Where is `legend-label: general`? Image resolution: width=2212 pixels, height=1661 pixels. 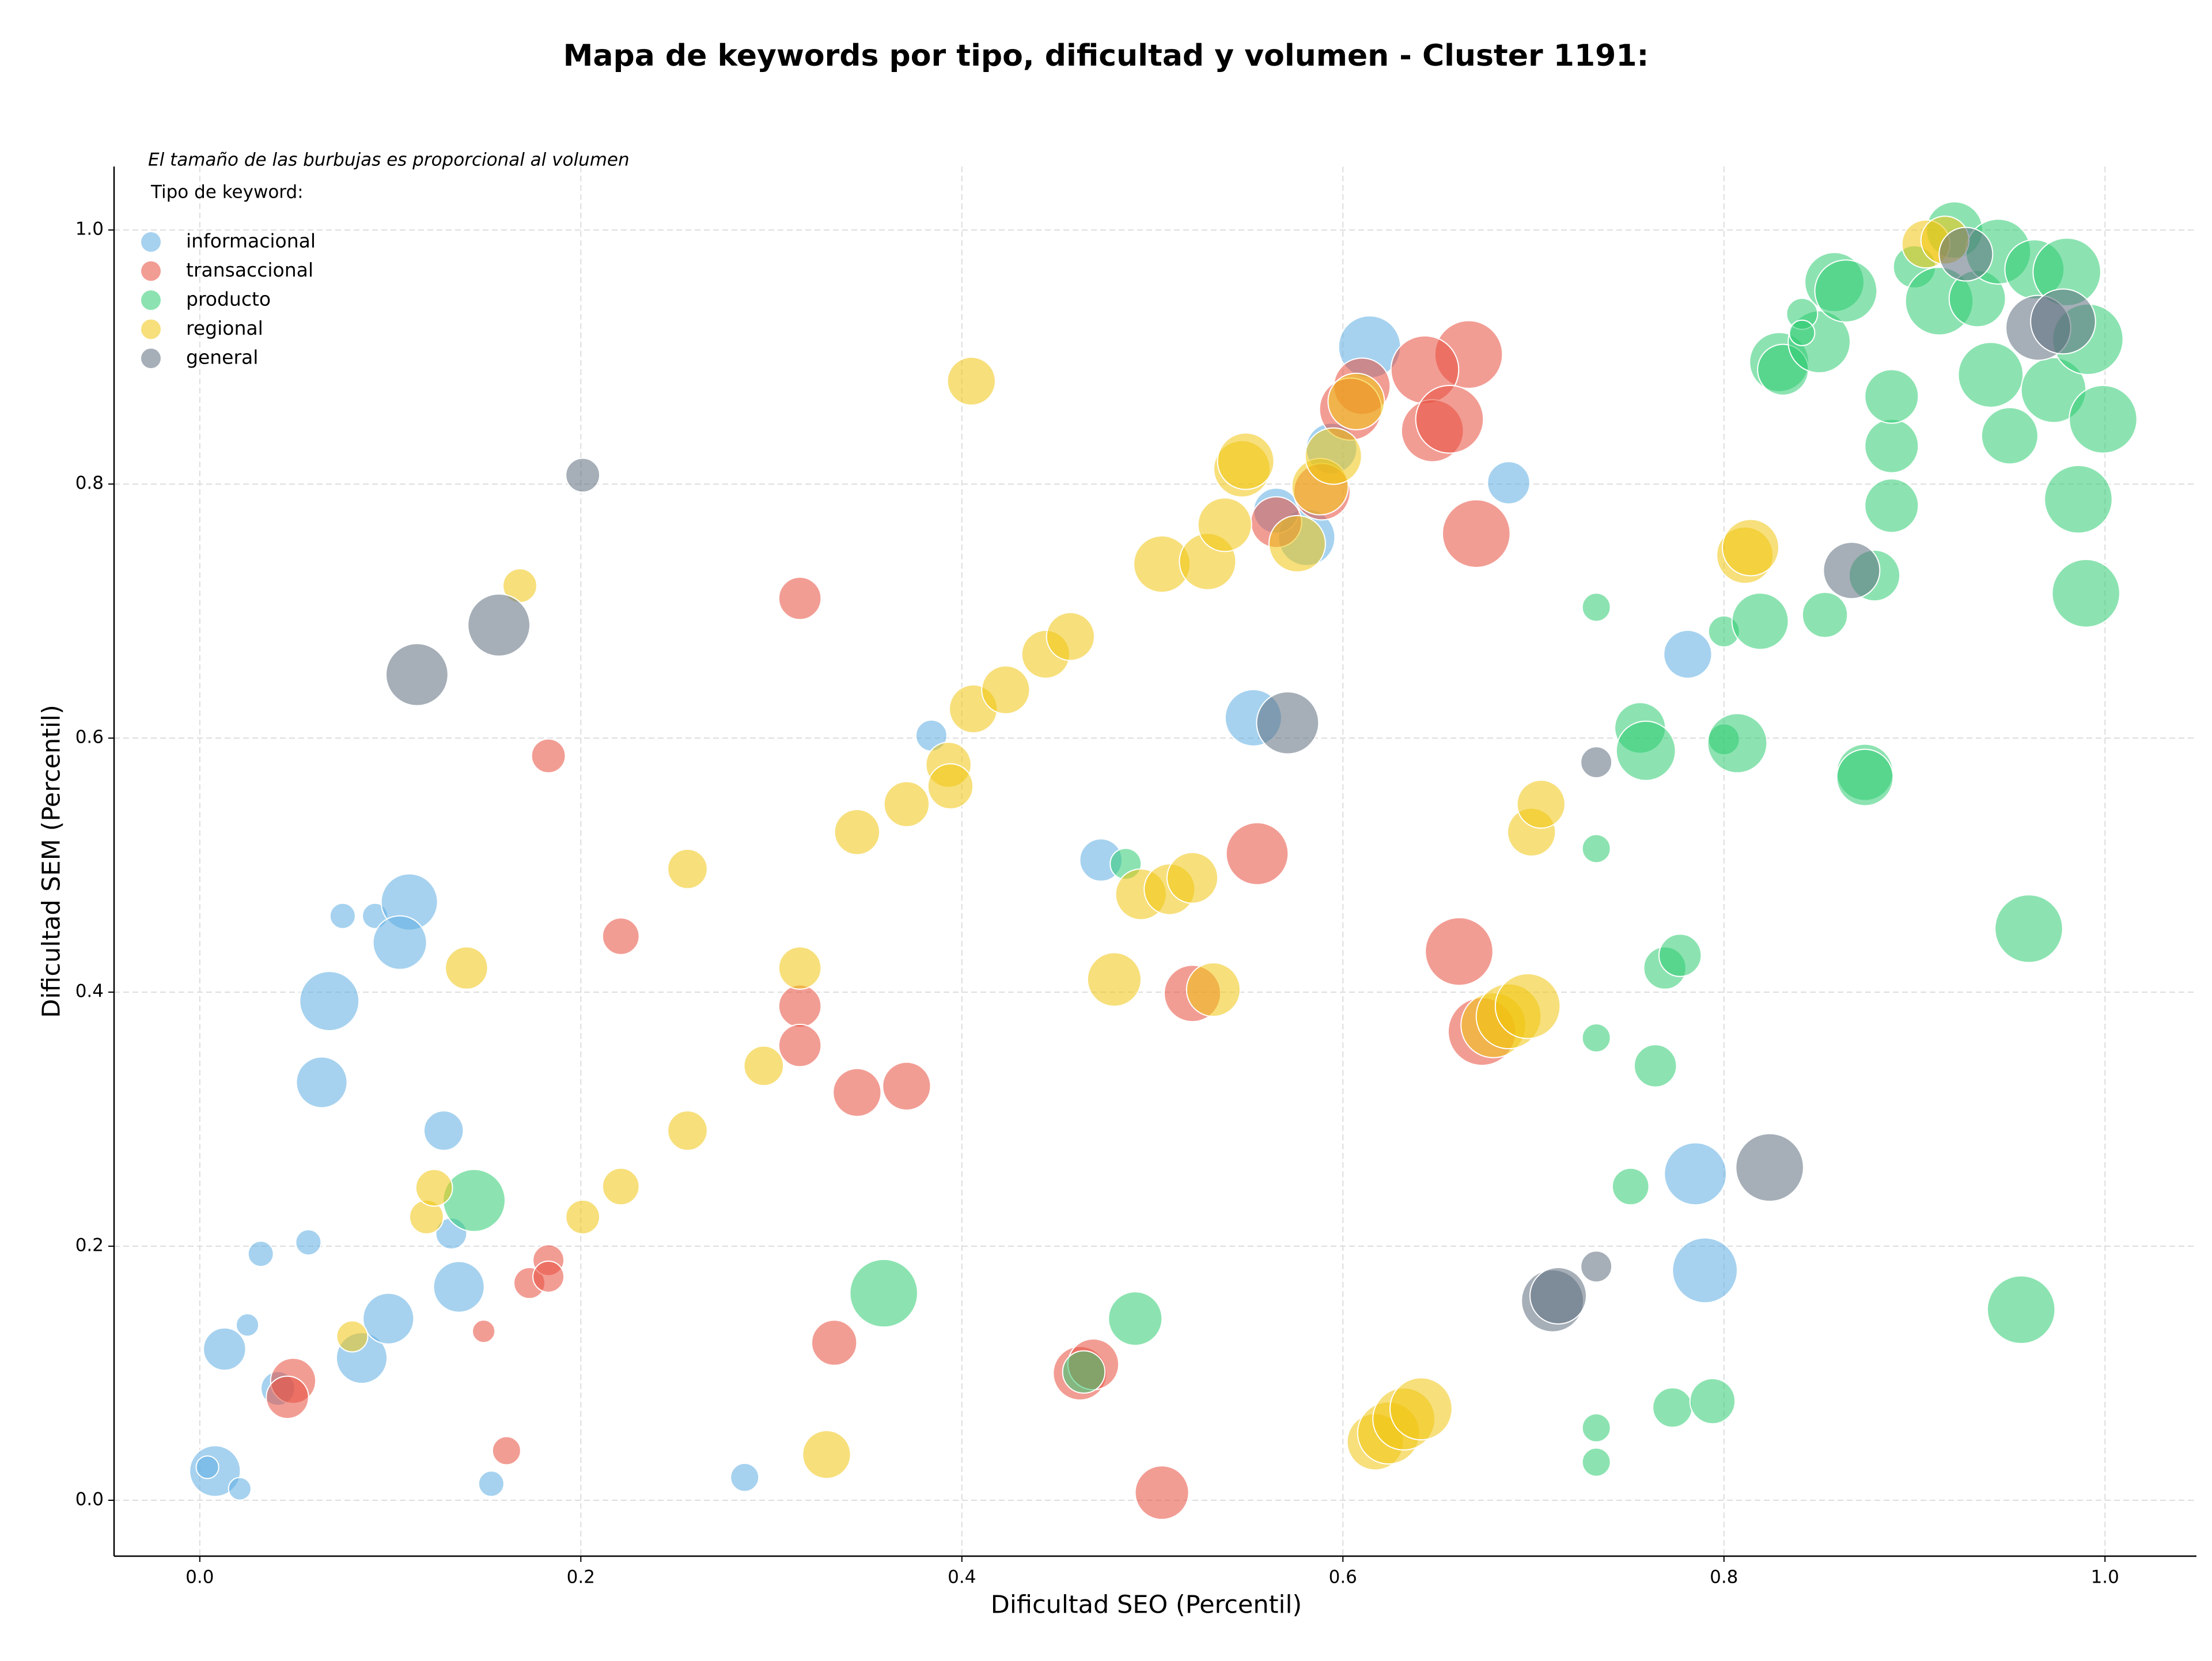 legend-label: general is located at coordinates (222, 357).